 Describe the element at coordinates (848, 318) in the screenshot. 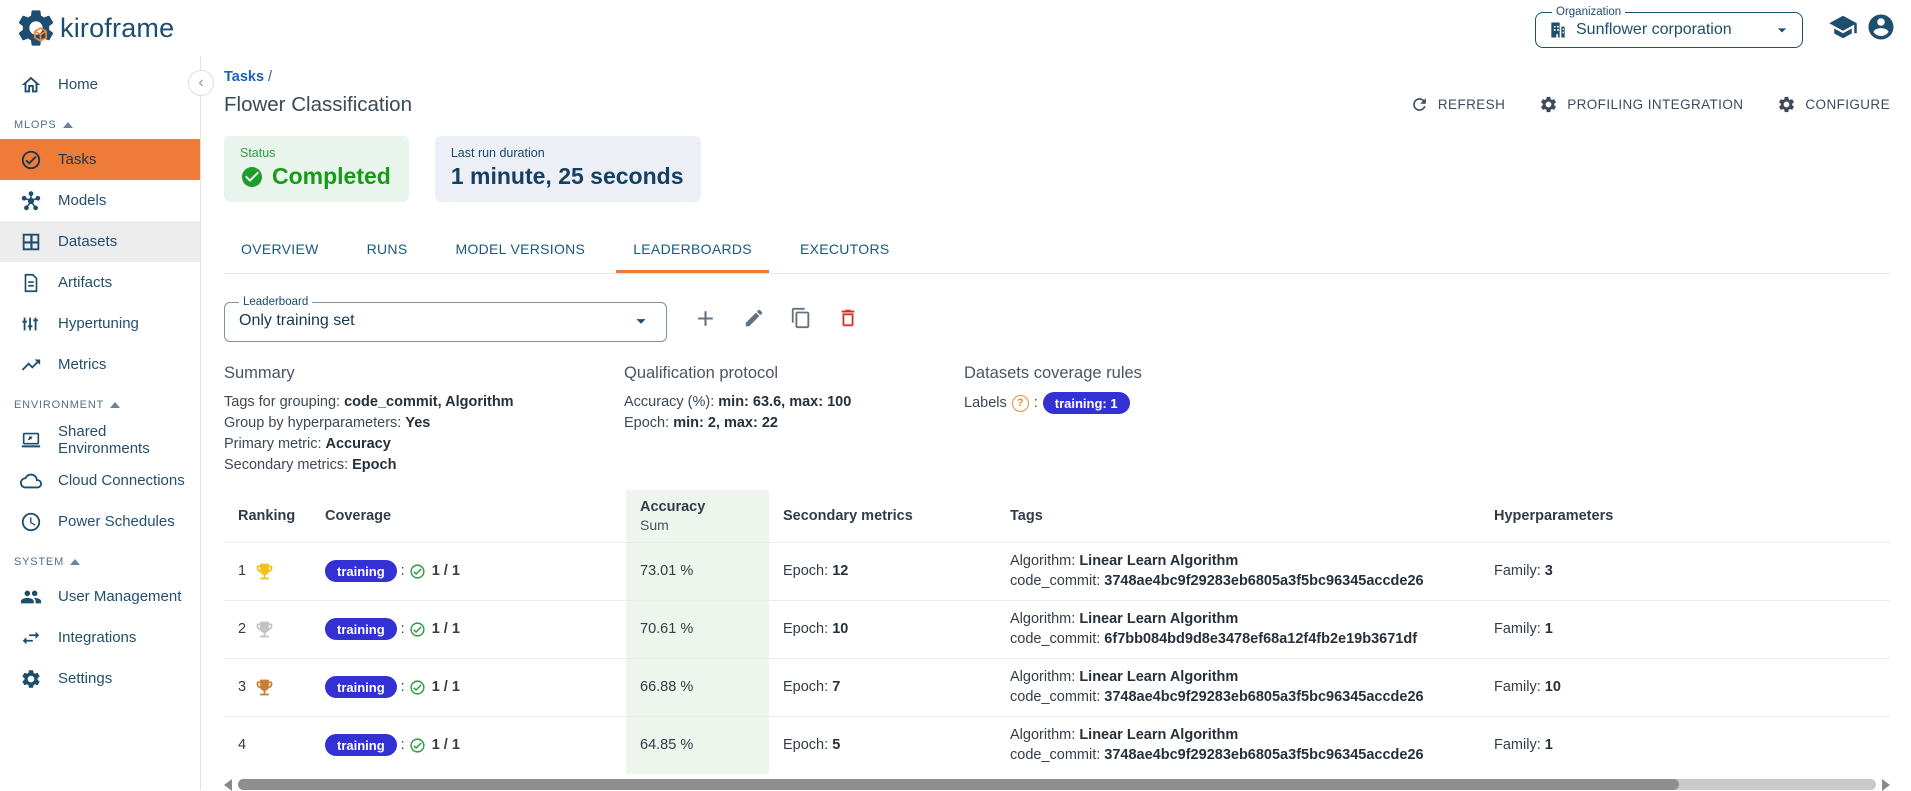

I see `delete-leaderboard-button` at that location.